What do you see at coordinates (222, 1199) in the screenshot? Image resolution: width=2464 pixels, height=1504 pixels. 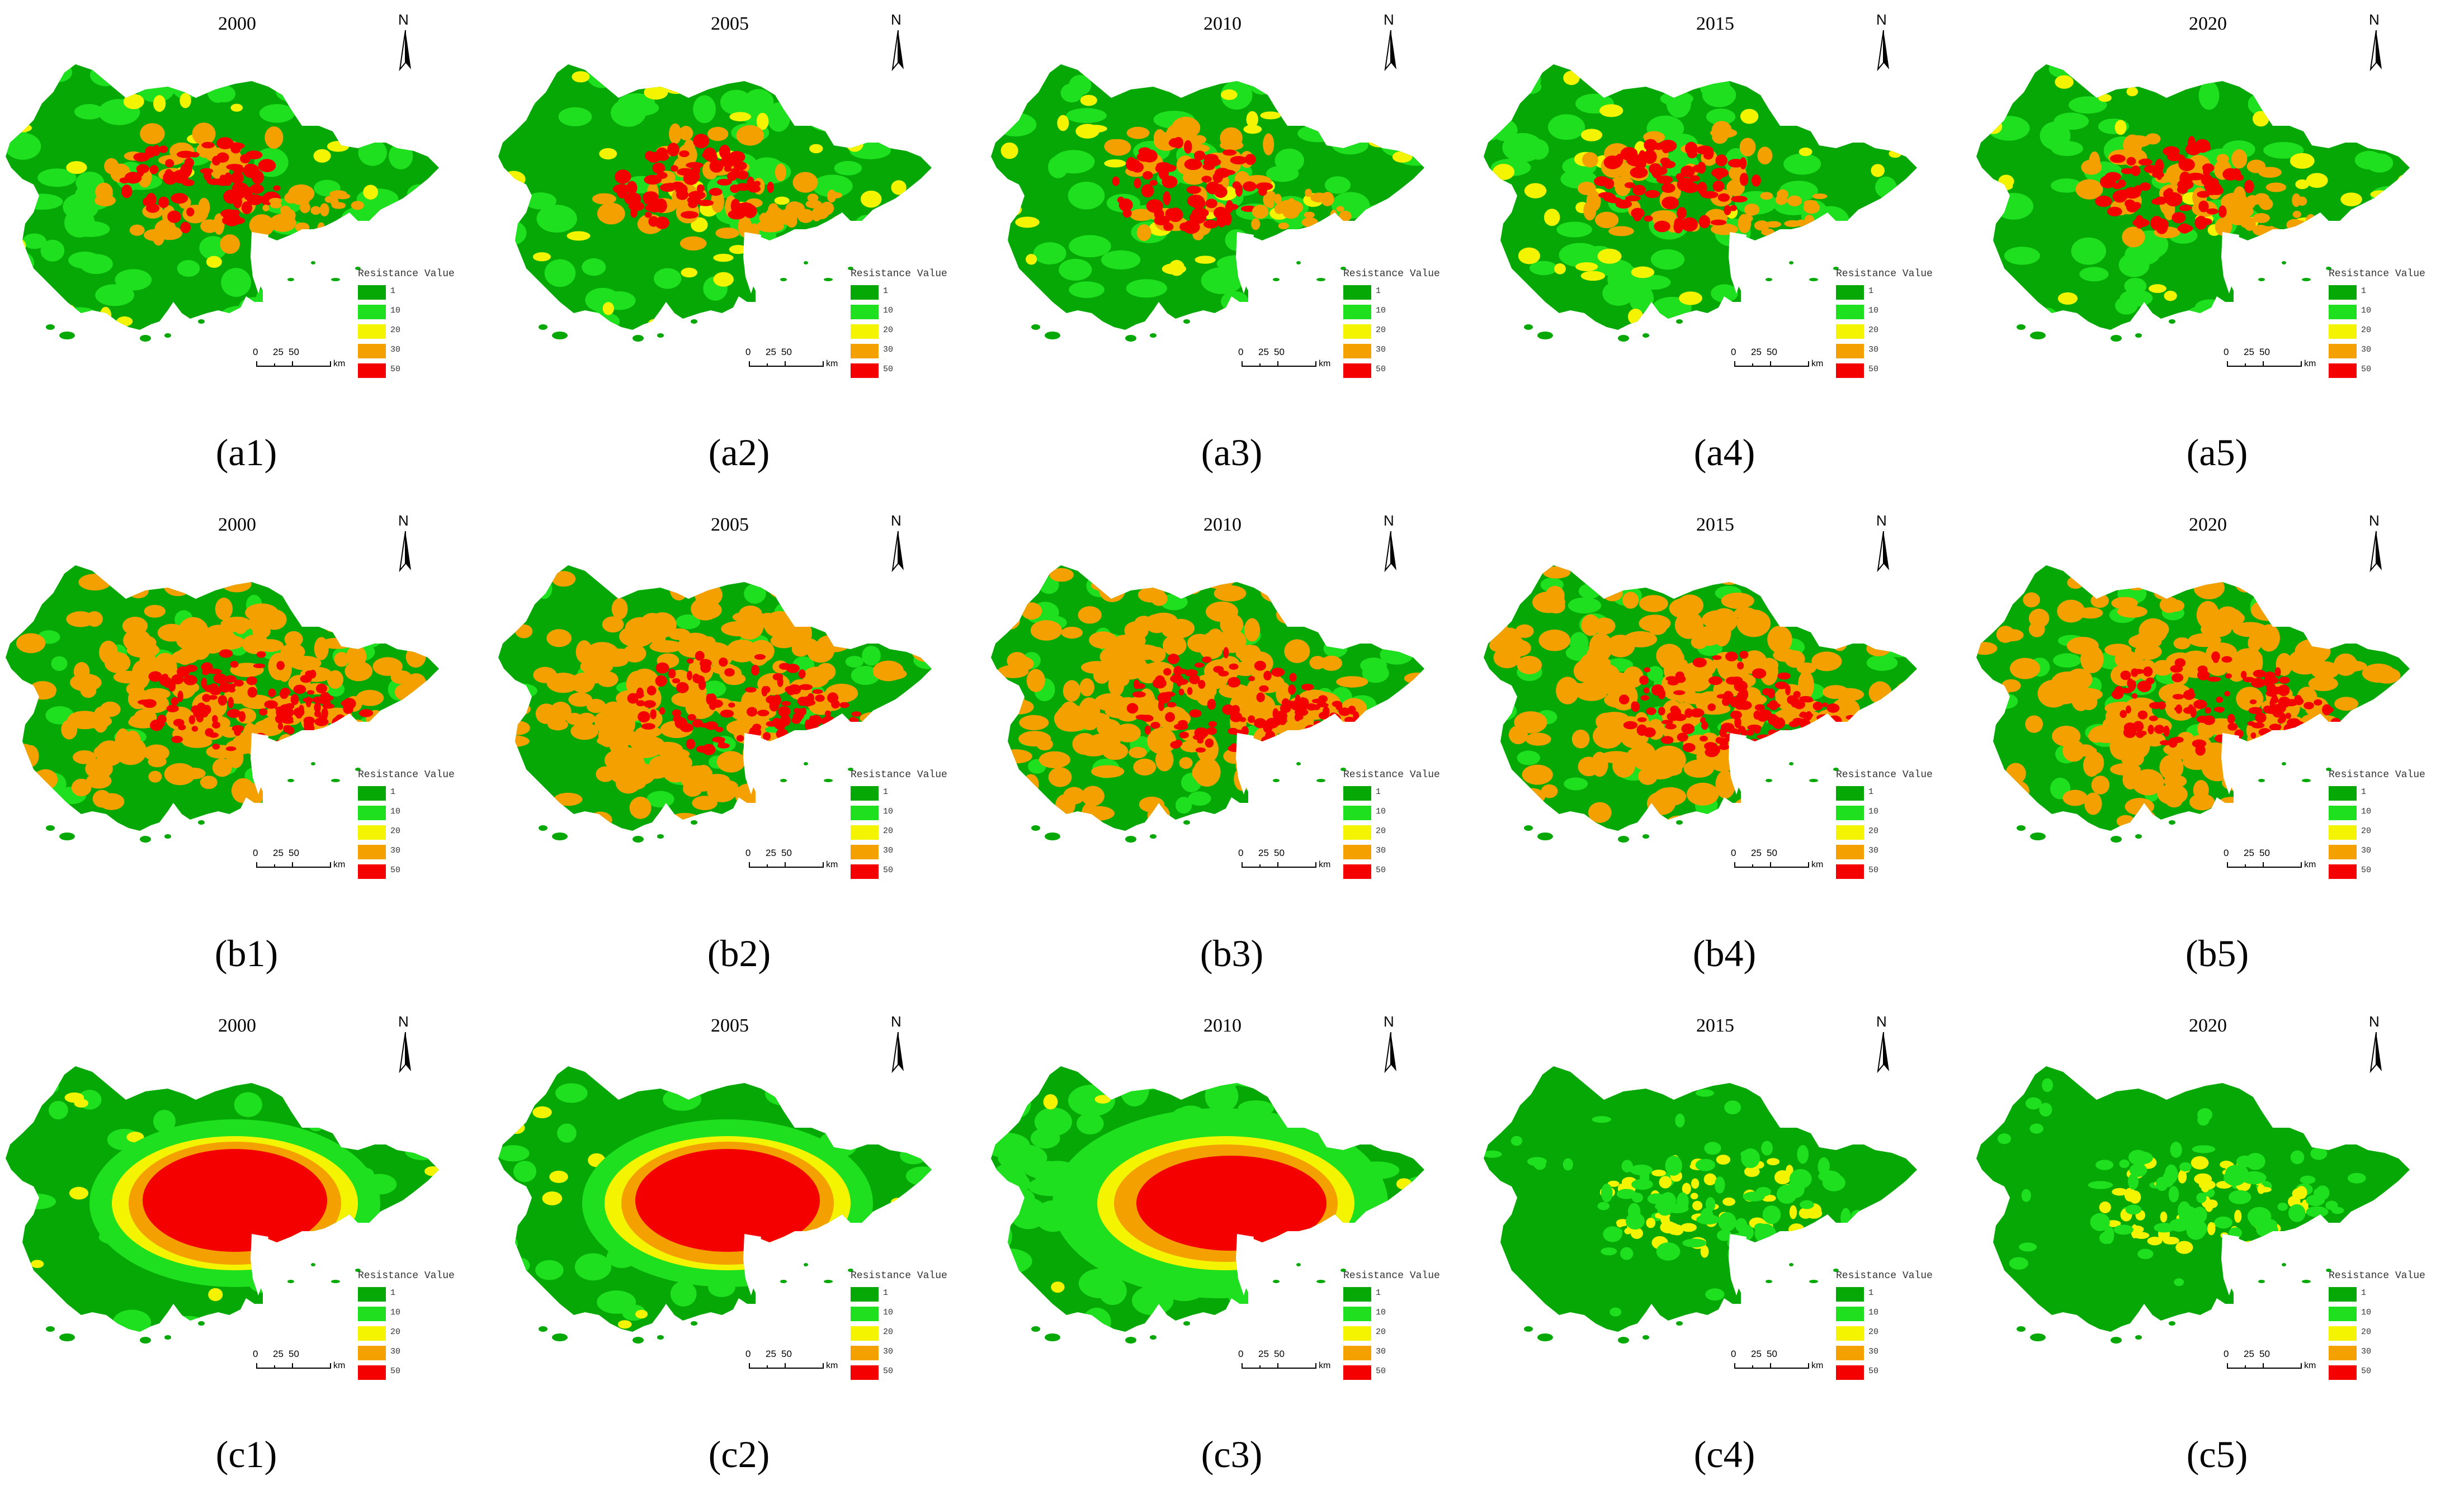 I see `resistance-patches` at bounding box center [222, 1199].